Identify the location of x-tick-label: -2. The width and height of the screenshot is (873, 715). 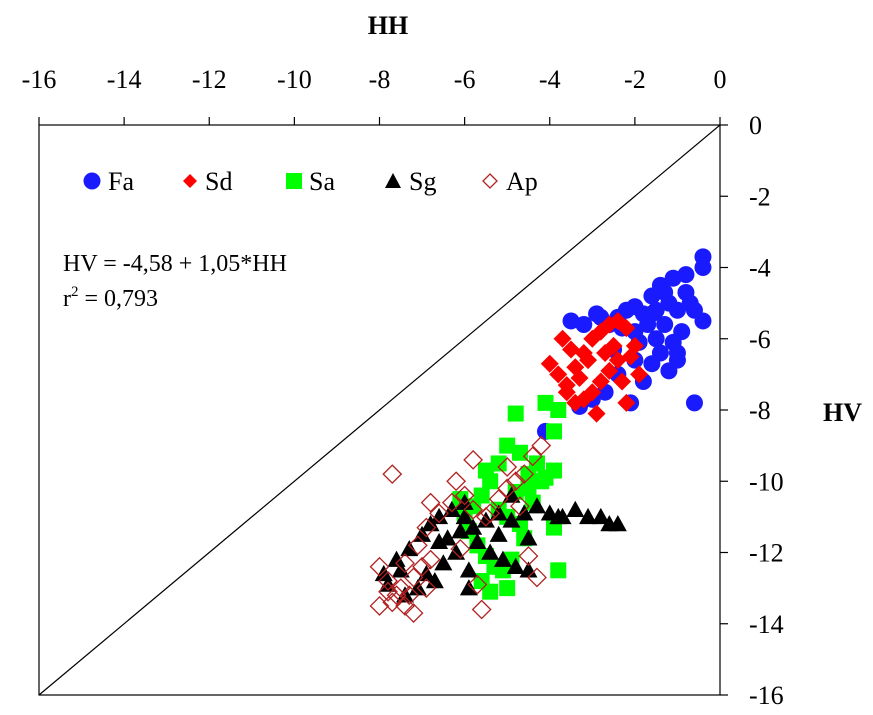
(635, 79).